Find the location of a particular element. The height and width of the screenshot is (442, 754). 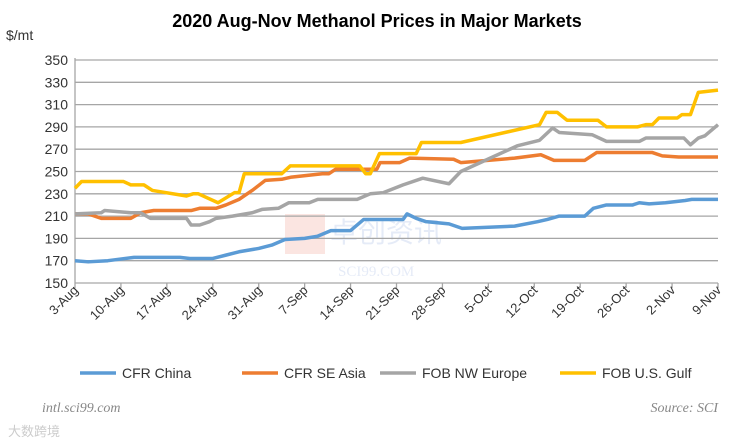

y-tick-label: 190 is located at coordinates (57, 238).